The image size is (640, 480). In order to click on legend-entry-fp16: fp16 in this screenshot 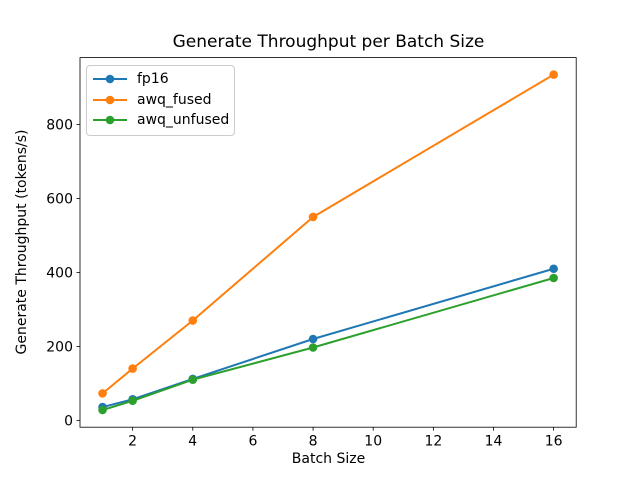, I will do `click(159, 79)`.